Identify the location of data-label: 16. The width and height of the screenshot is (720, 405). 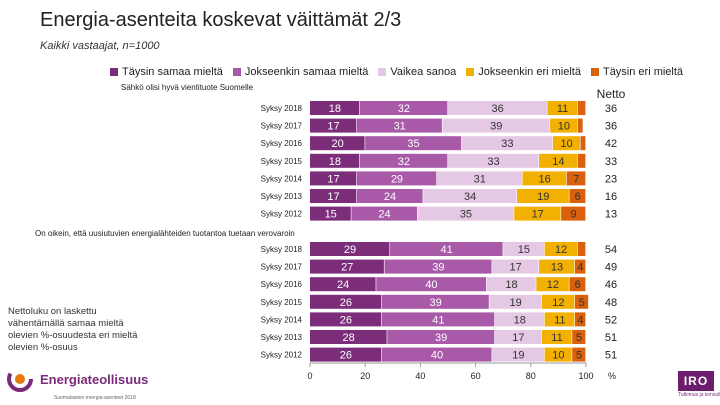
(544, 179).